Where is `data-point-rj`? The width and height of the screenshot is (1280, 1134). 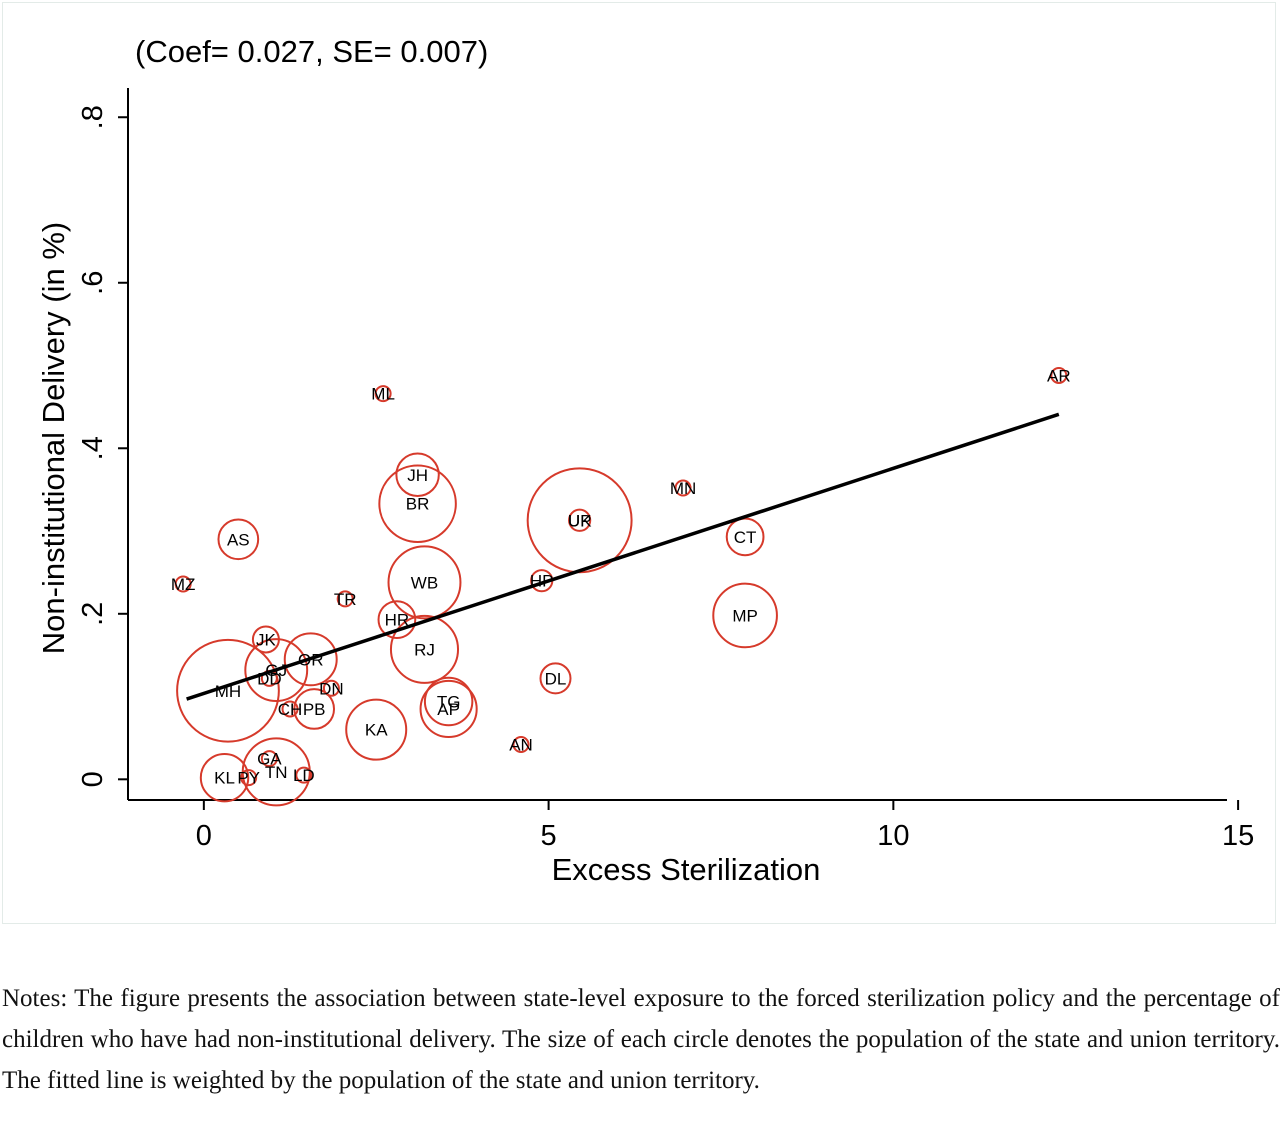 data-point-rj is located at coordinates (424, 649).